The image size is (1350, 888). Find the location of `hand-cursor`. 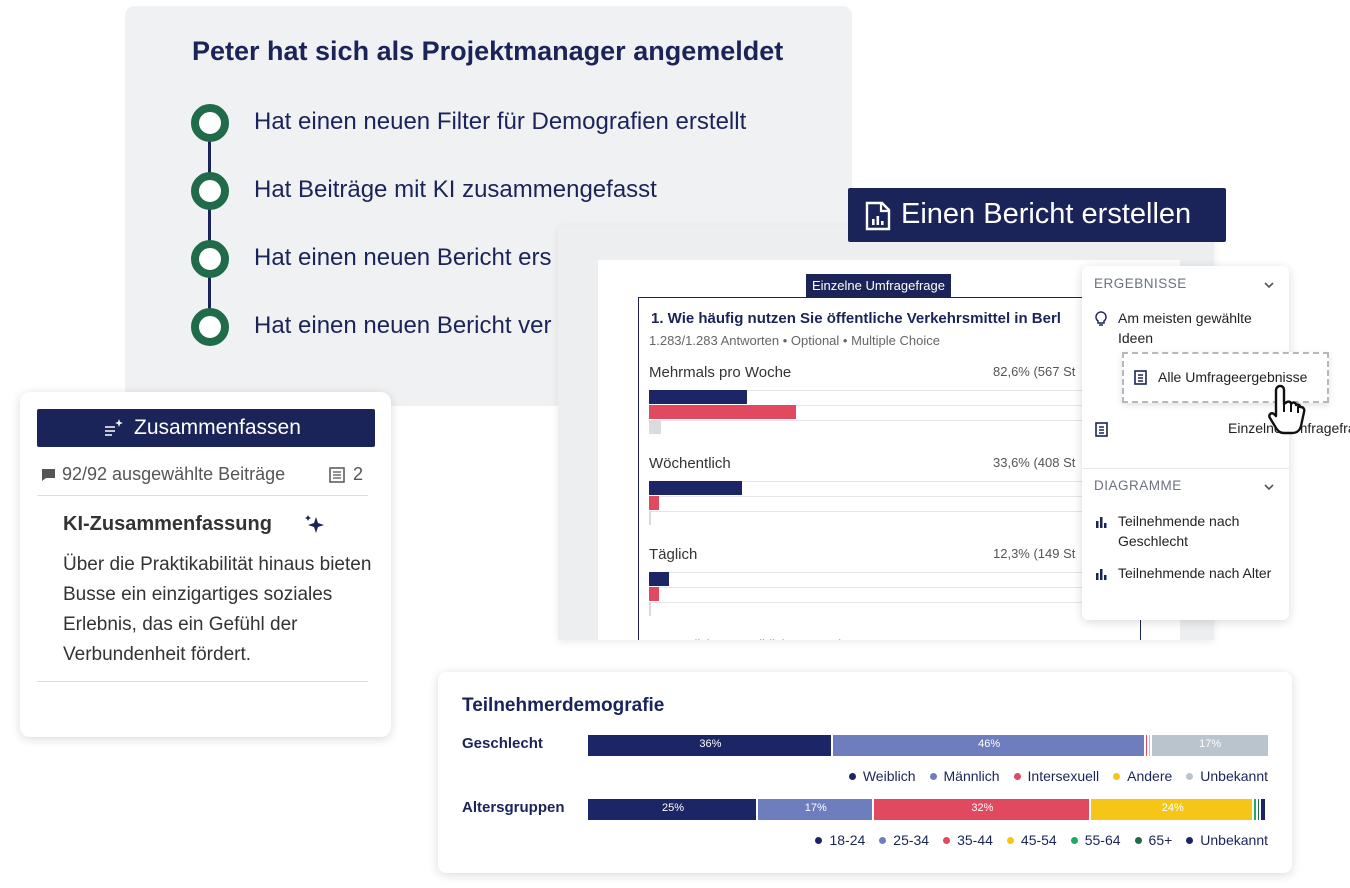

hand-cursor is located at coordinates (1287, 409).